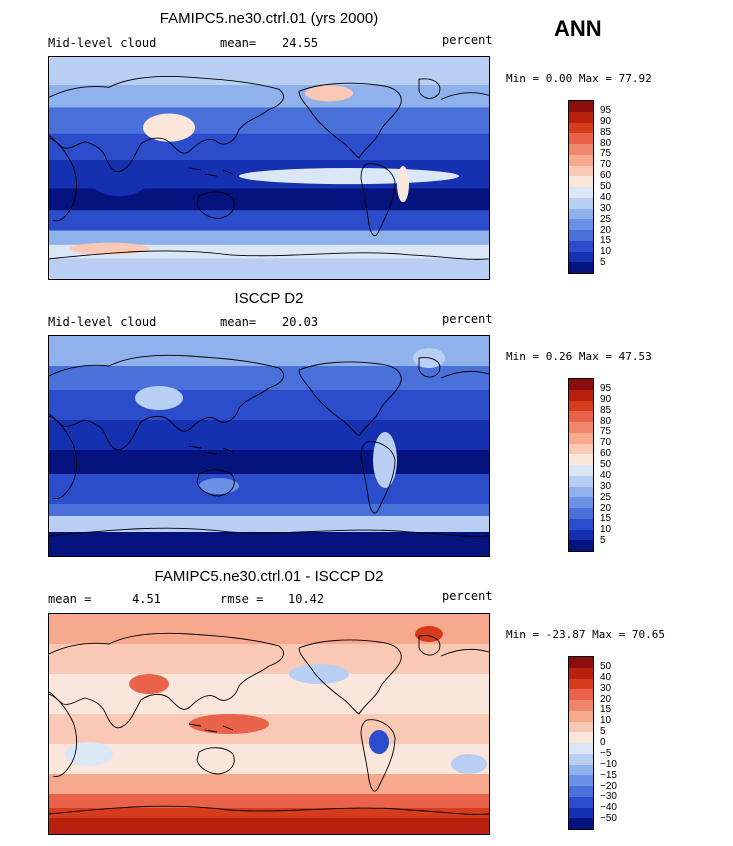 The width and height of the screenshot is (733, 846). I want to click on colorbar-tick-label: 85, so click(606, 410).